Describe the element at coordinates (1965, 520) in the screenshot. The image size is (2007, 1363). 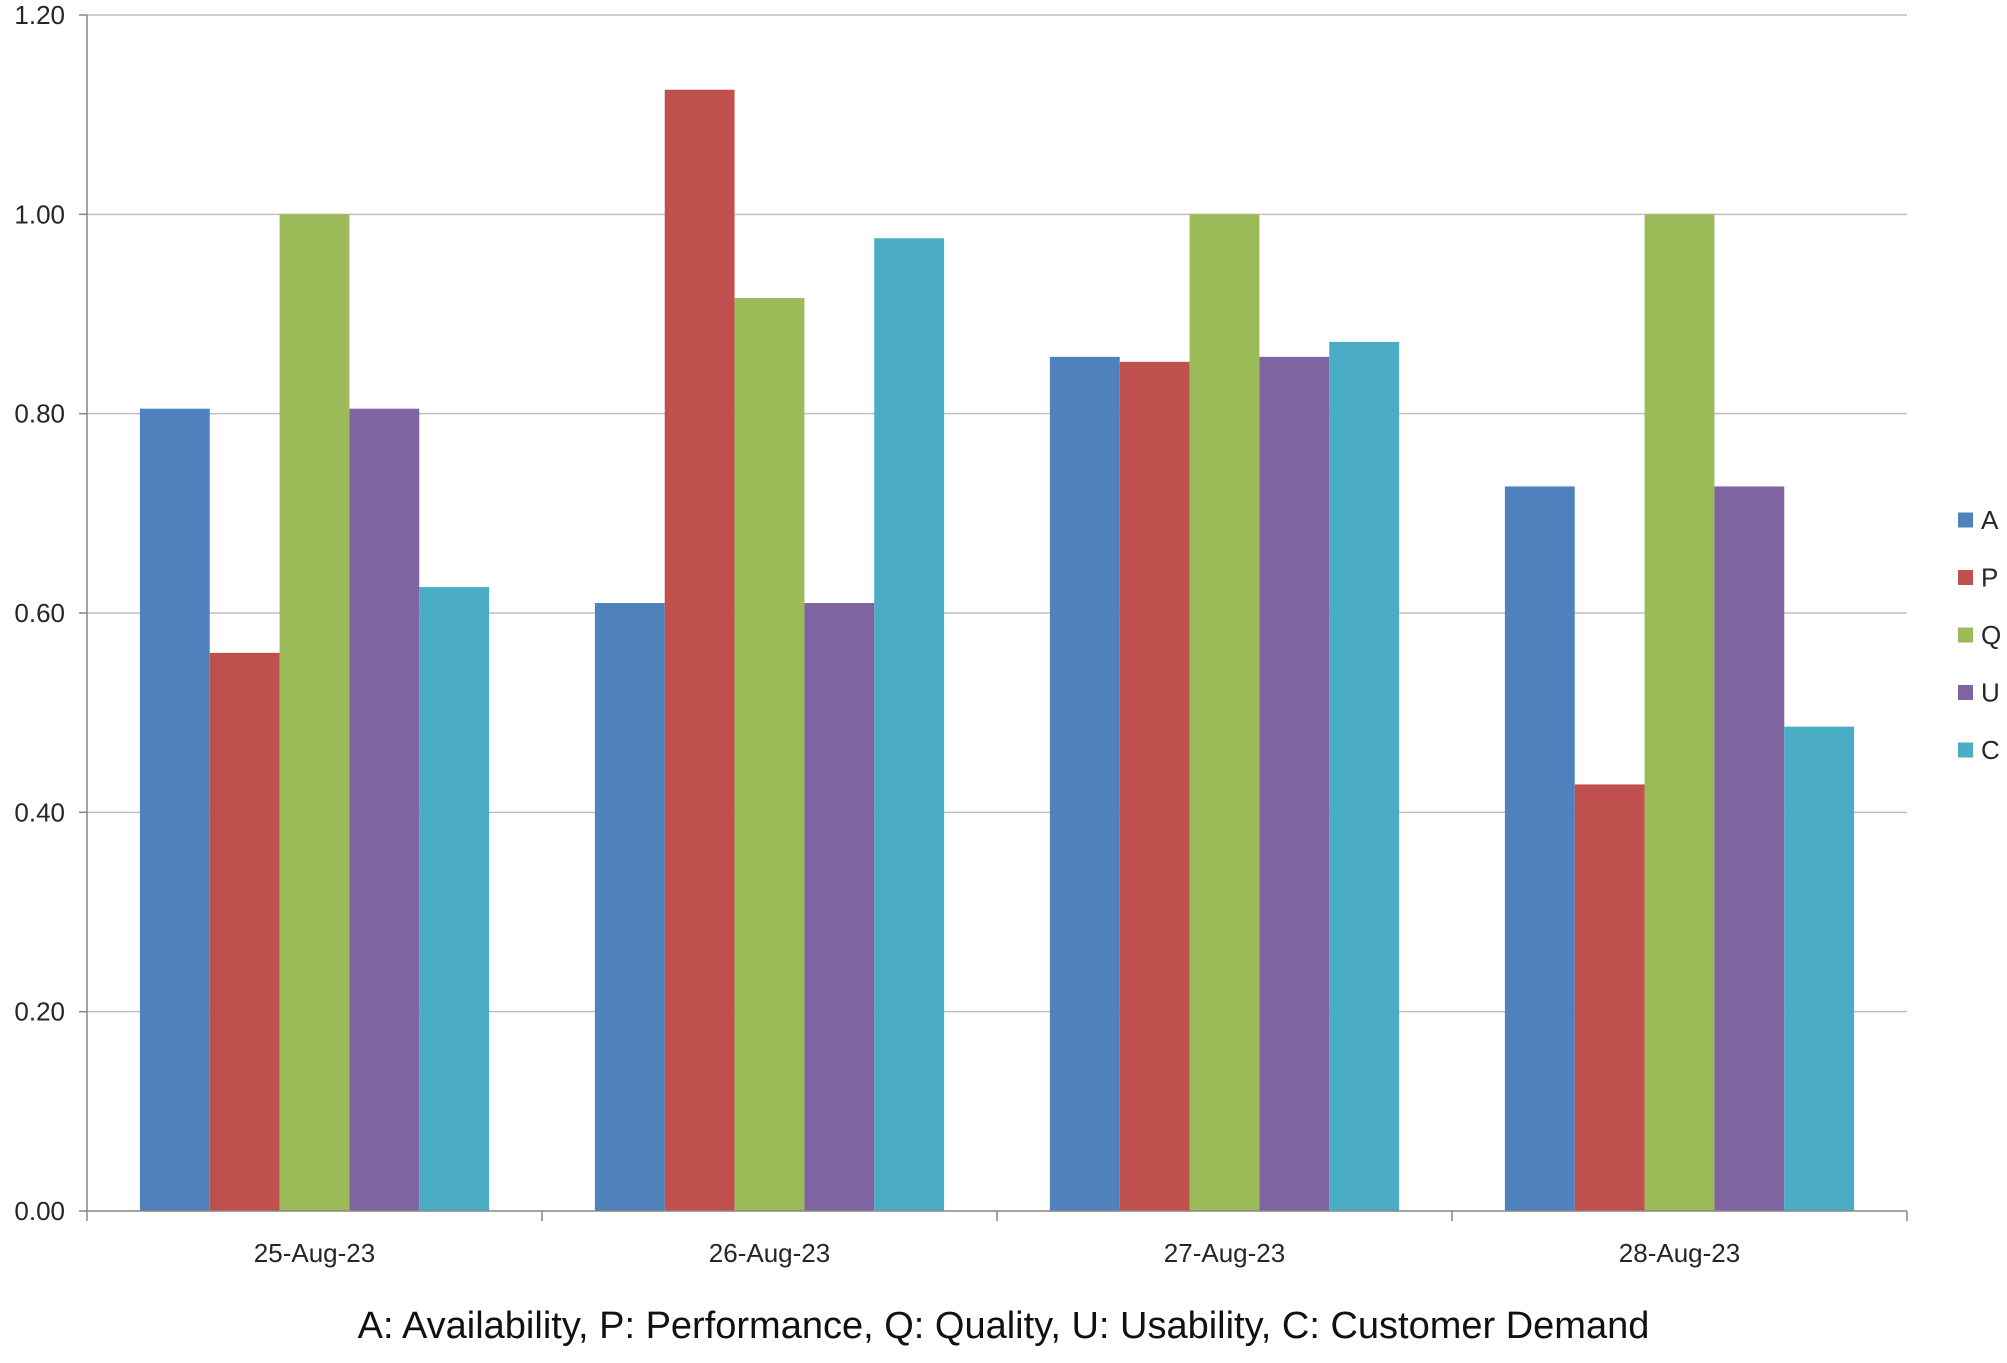
I see `legend-swatch-A` at that location.